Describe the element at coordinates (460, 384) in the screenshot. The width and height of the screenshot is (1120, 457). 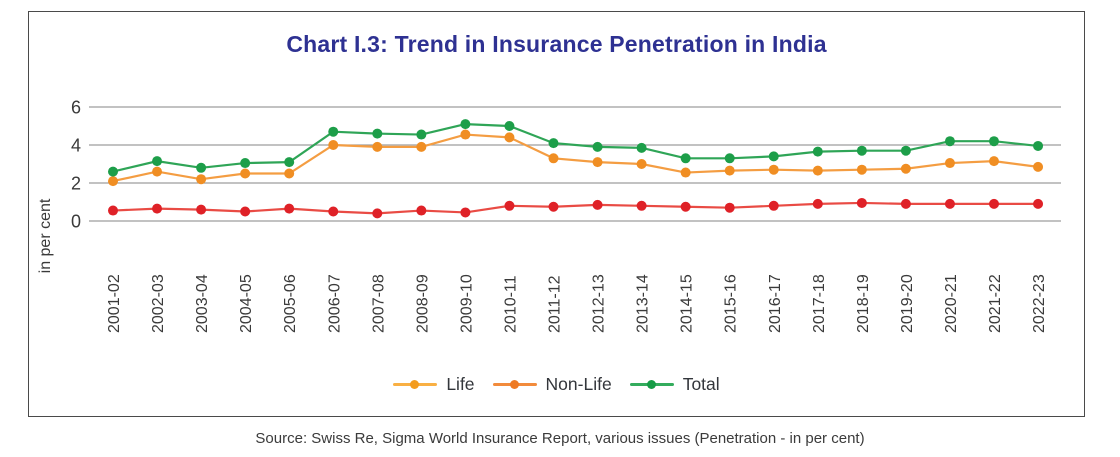
I see `legend-label-life: Life` at that location.